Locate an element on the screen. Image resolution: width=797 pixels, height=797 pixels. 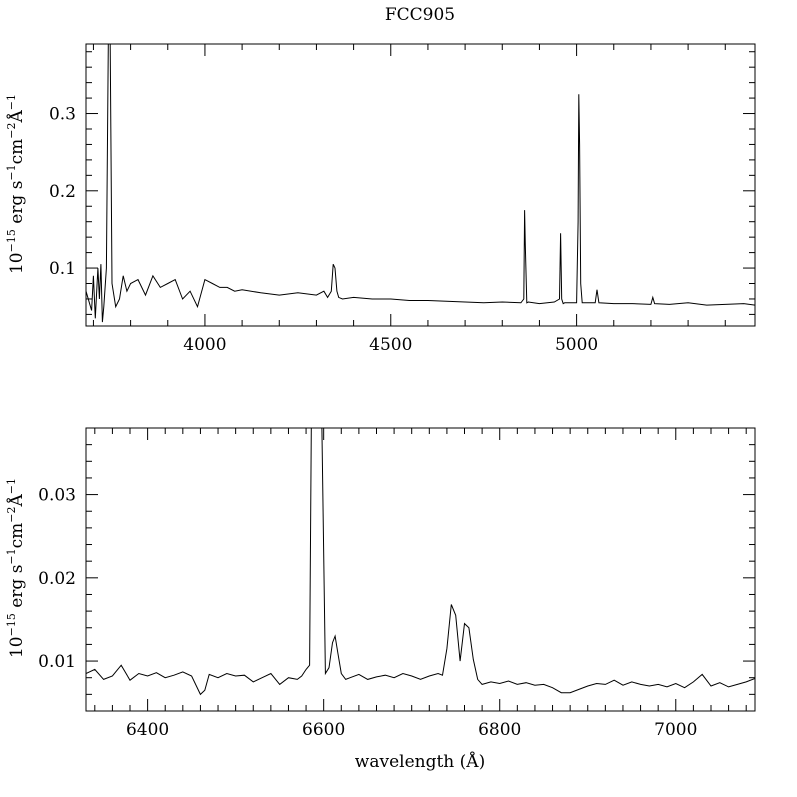
y-tick-label: 0.1 is located at coordinates (62, 269).